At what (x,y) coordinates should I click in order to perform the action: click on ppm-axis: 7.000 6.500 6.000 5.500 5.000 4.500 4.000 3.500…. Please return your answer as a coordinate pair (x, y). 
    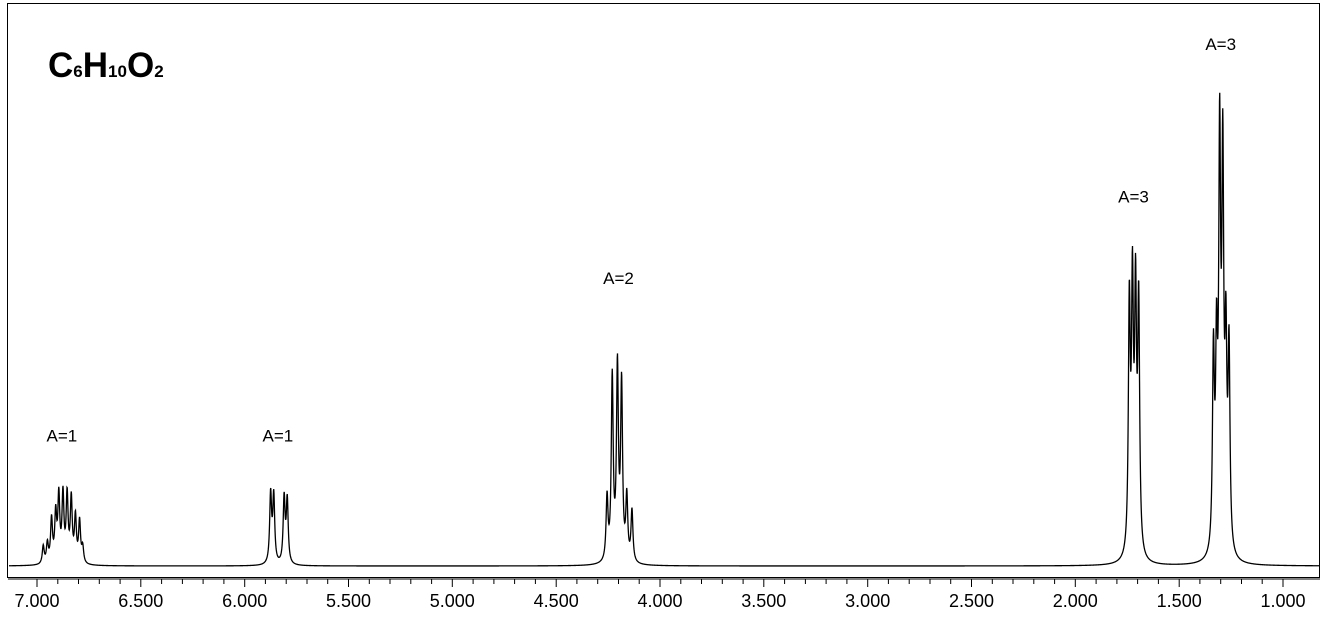
    Looking at the image, I should click on (664, 594).